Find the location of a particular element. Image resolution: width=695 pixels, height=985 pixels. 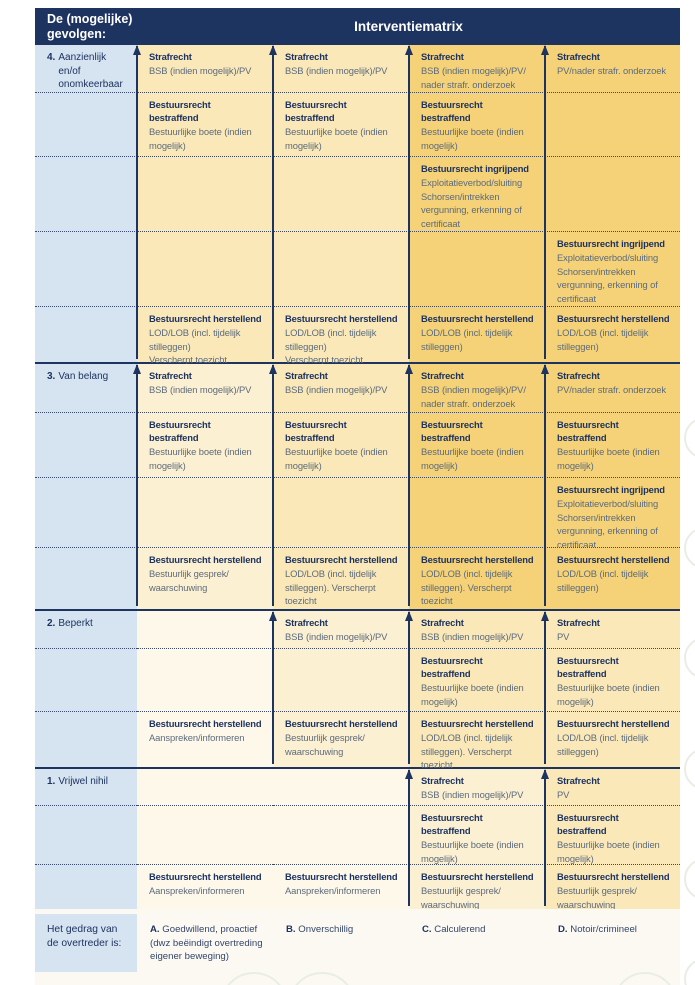

behavior-item-c: C. Calculerend is located at coordinates (477, 947).